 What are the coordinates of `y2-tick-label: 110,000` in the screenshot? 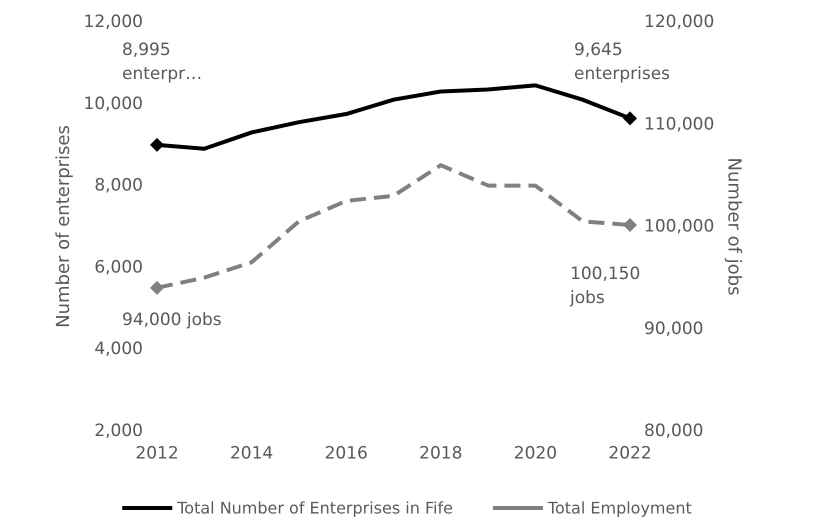 It's located at (679, 124).